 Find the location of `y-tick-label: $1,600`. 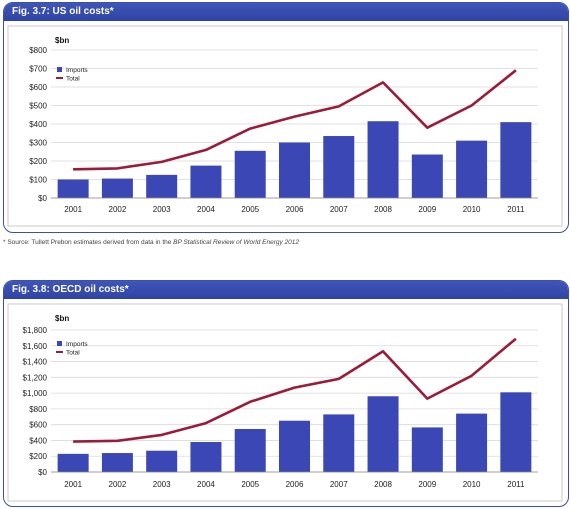

y-tick-label: $1,600 is located at coordinates (35, 346).